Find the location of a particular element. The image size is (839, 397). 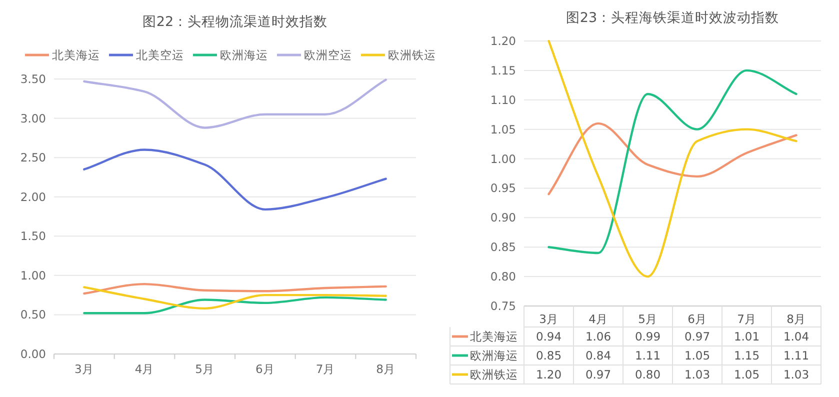

legend-label: 北美空运 is located at coordinates (160, 55).